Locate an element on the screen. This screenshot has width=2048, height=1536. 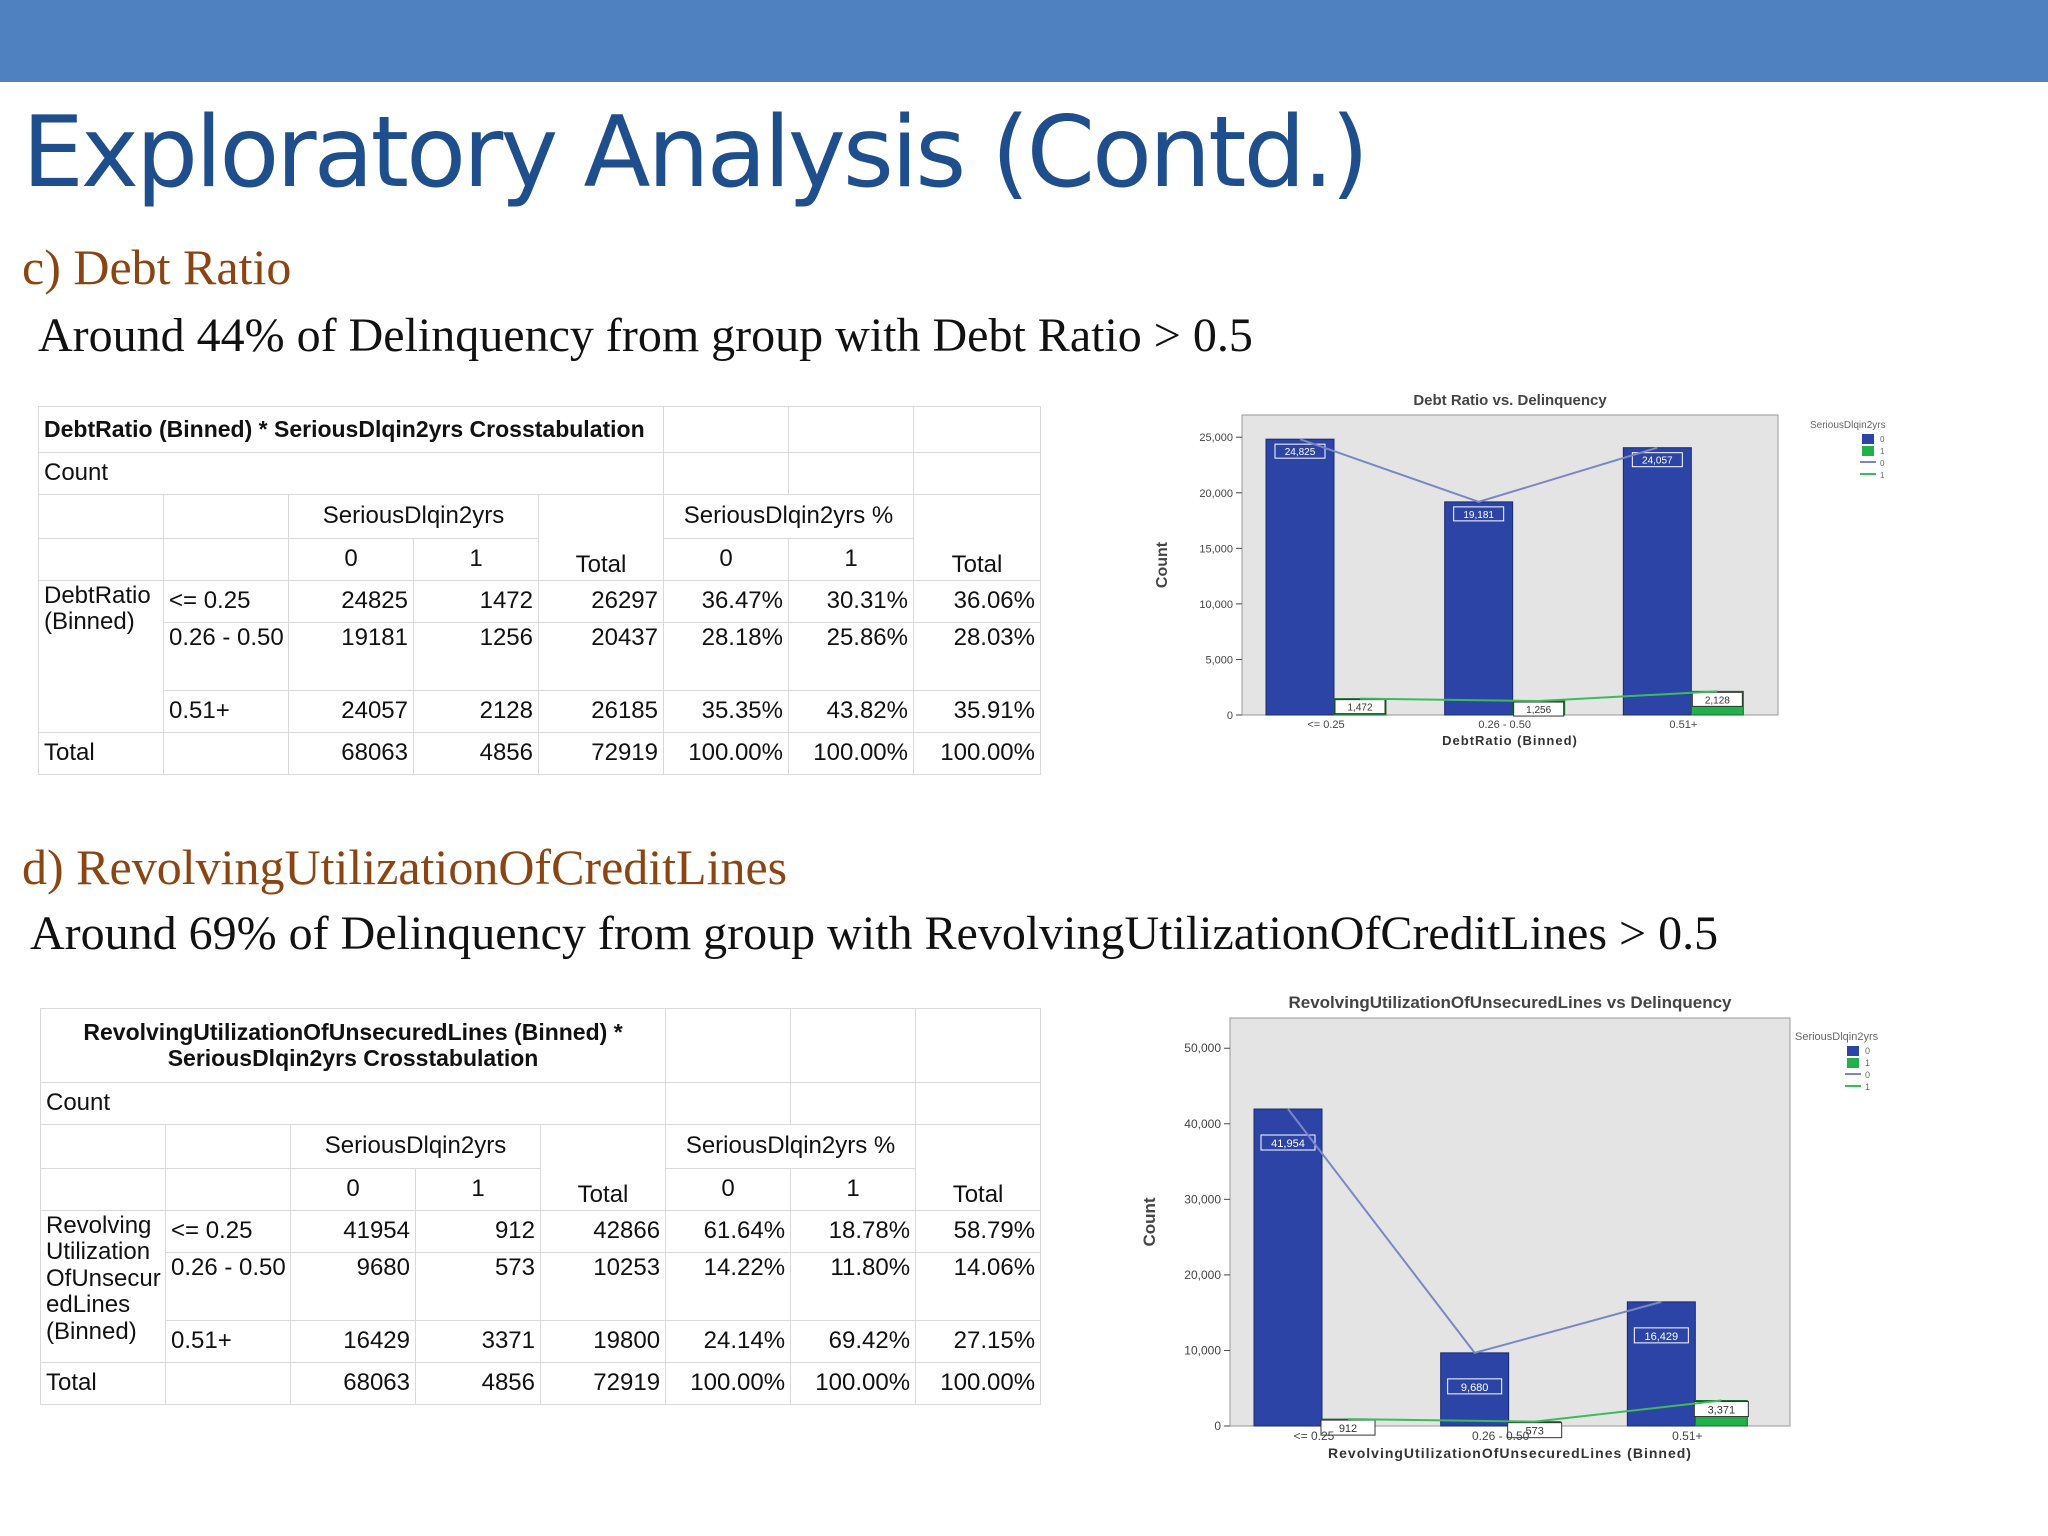
y-tick-label: 0 is located at coordinates (1217, 1426).